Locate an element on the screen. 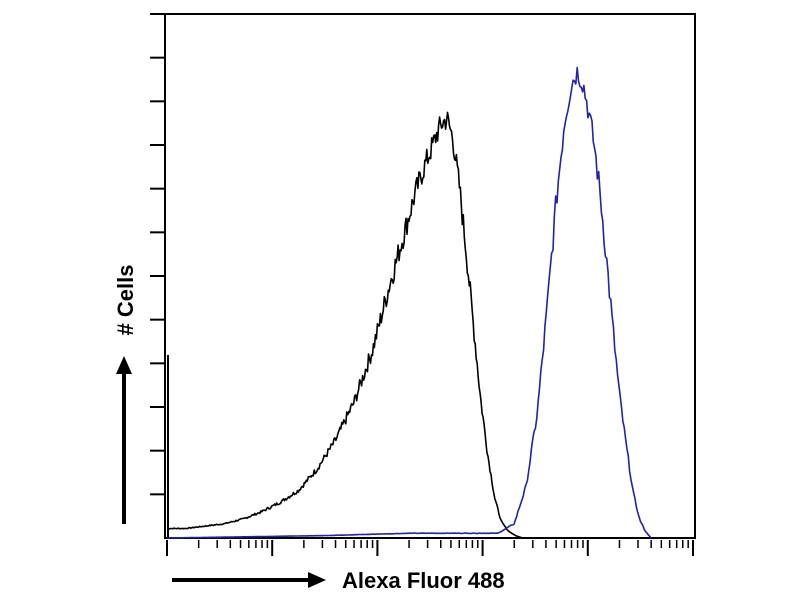 The height and width of the screenshot is (600, 800). x-axis-arrow is located at coordinates (249, 580).